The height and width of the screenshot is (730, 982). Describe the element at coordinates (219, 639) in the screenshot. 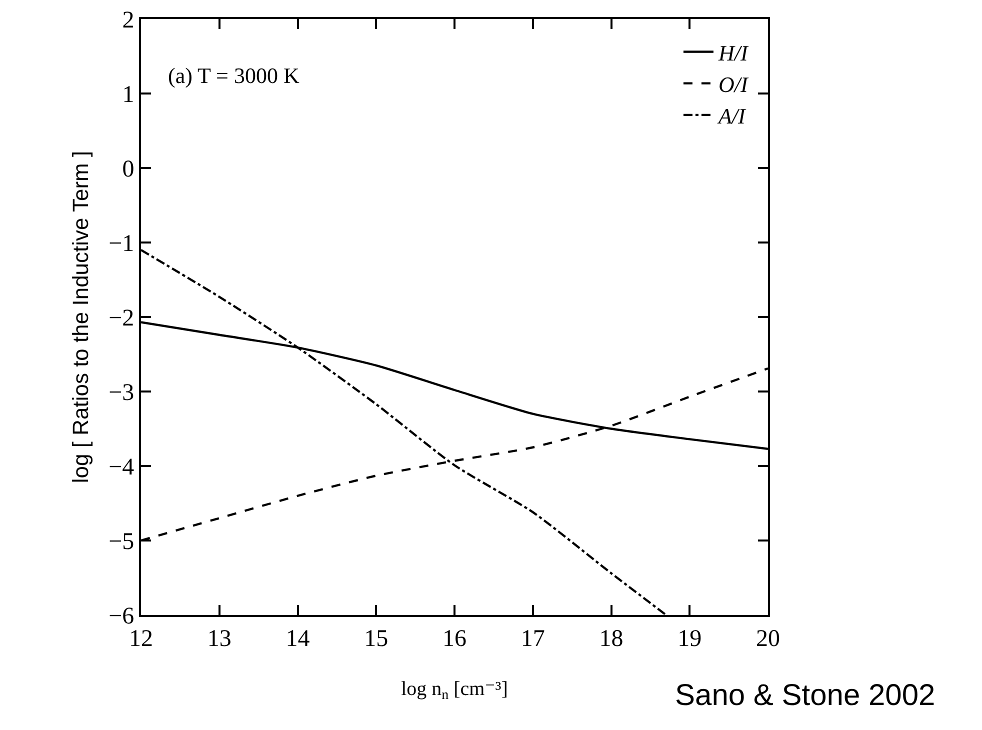

I see `x-tick-label: 13` at that location.